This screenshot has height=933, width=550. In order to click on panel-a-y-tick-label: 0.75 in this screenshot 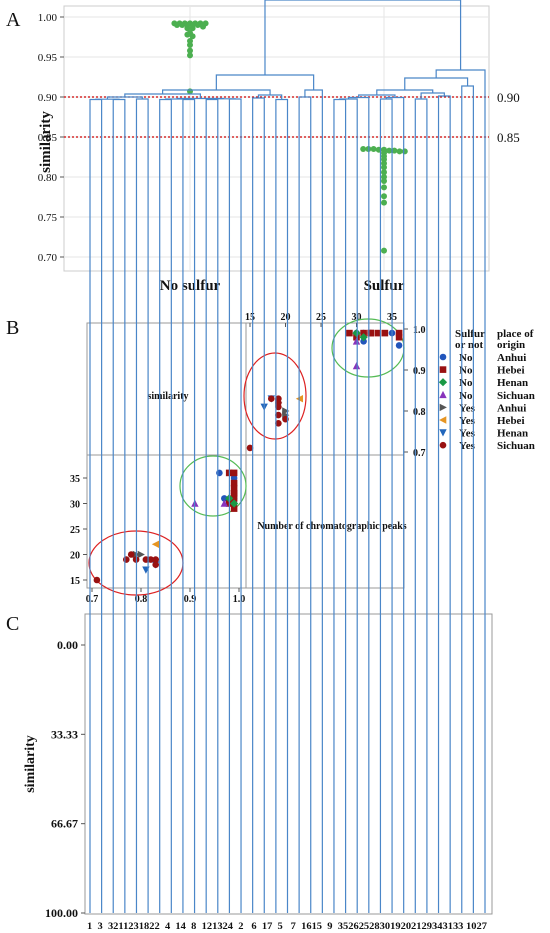, I will do `click(48, 218)`.